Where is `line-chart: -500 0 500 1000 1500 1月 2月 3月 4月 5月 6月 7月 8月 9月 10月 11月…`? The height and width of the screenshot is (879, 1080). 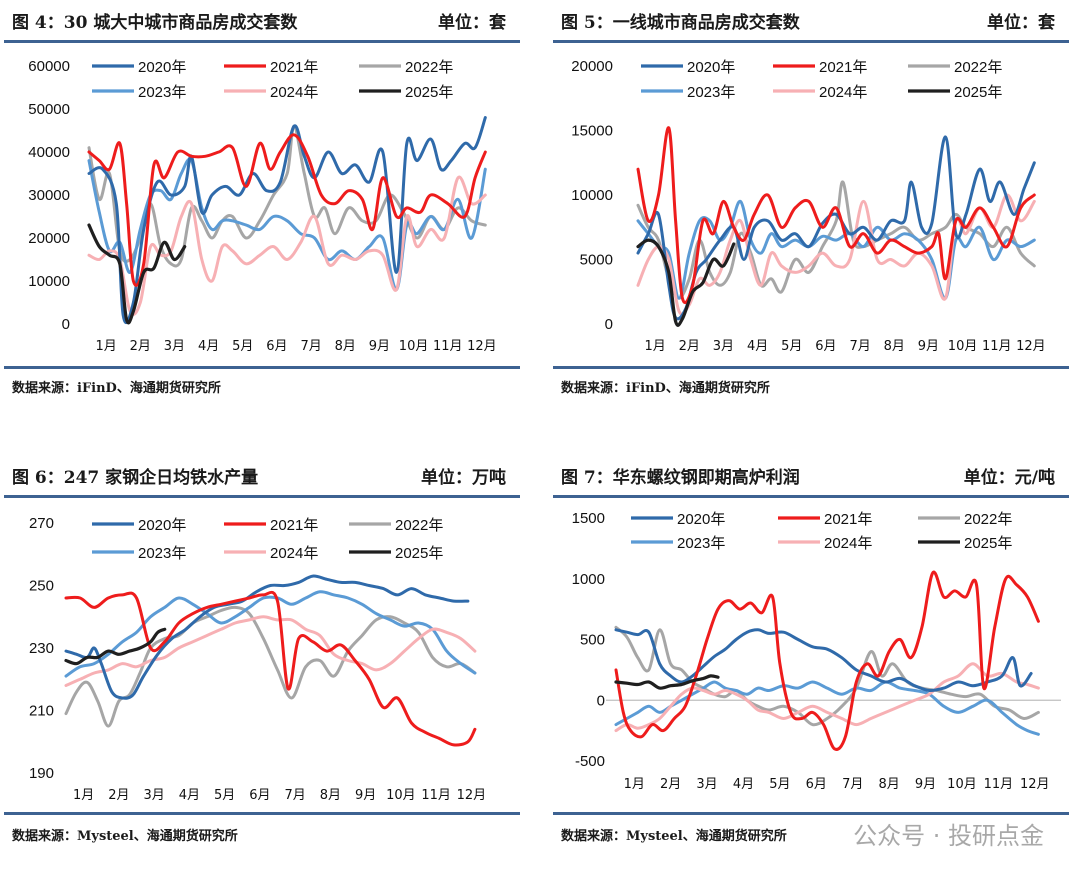
line-chart: -500 0 500 1000 1500 1月 2月 3月 4月 5月 6月 7月 8月 9月 10月 11月… is located at coordinates (816, 651).